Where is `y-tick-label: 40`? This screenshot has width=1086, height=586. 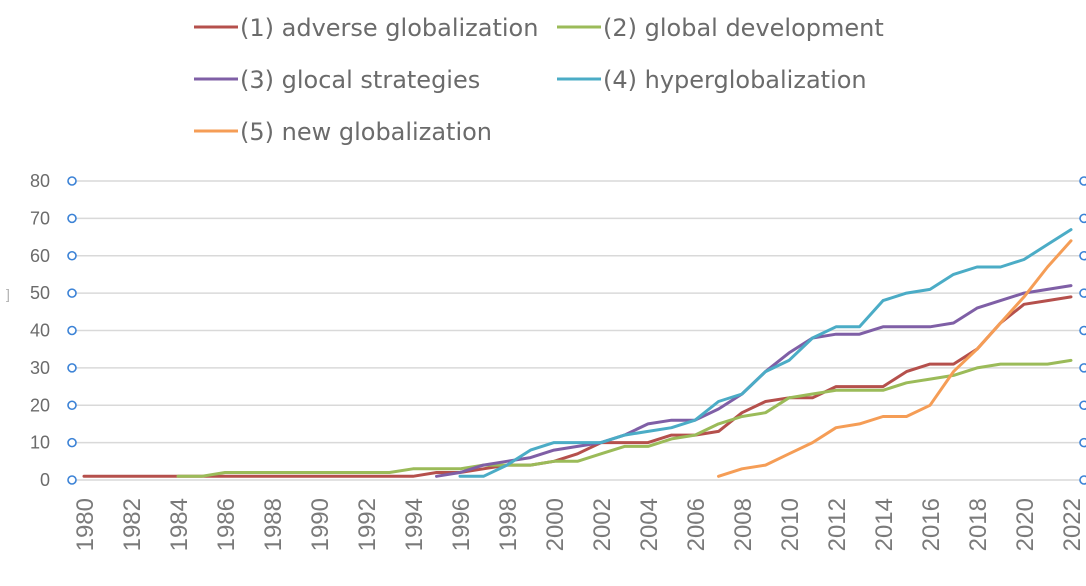 y-tick-label: 40 is located at coordinates (40, 331).